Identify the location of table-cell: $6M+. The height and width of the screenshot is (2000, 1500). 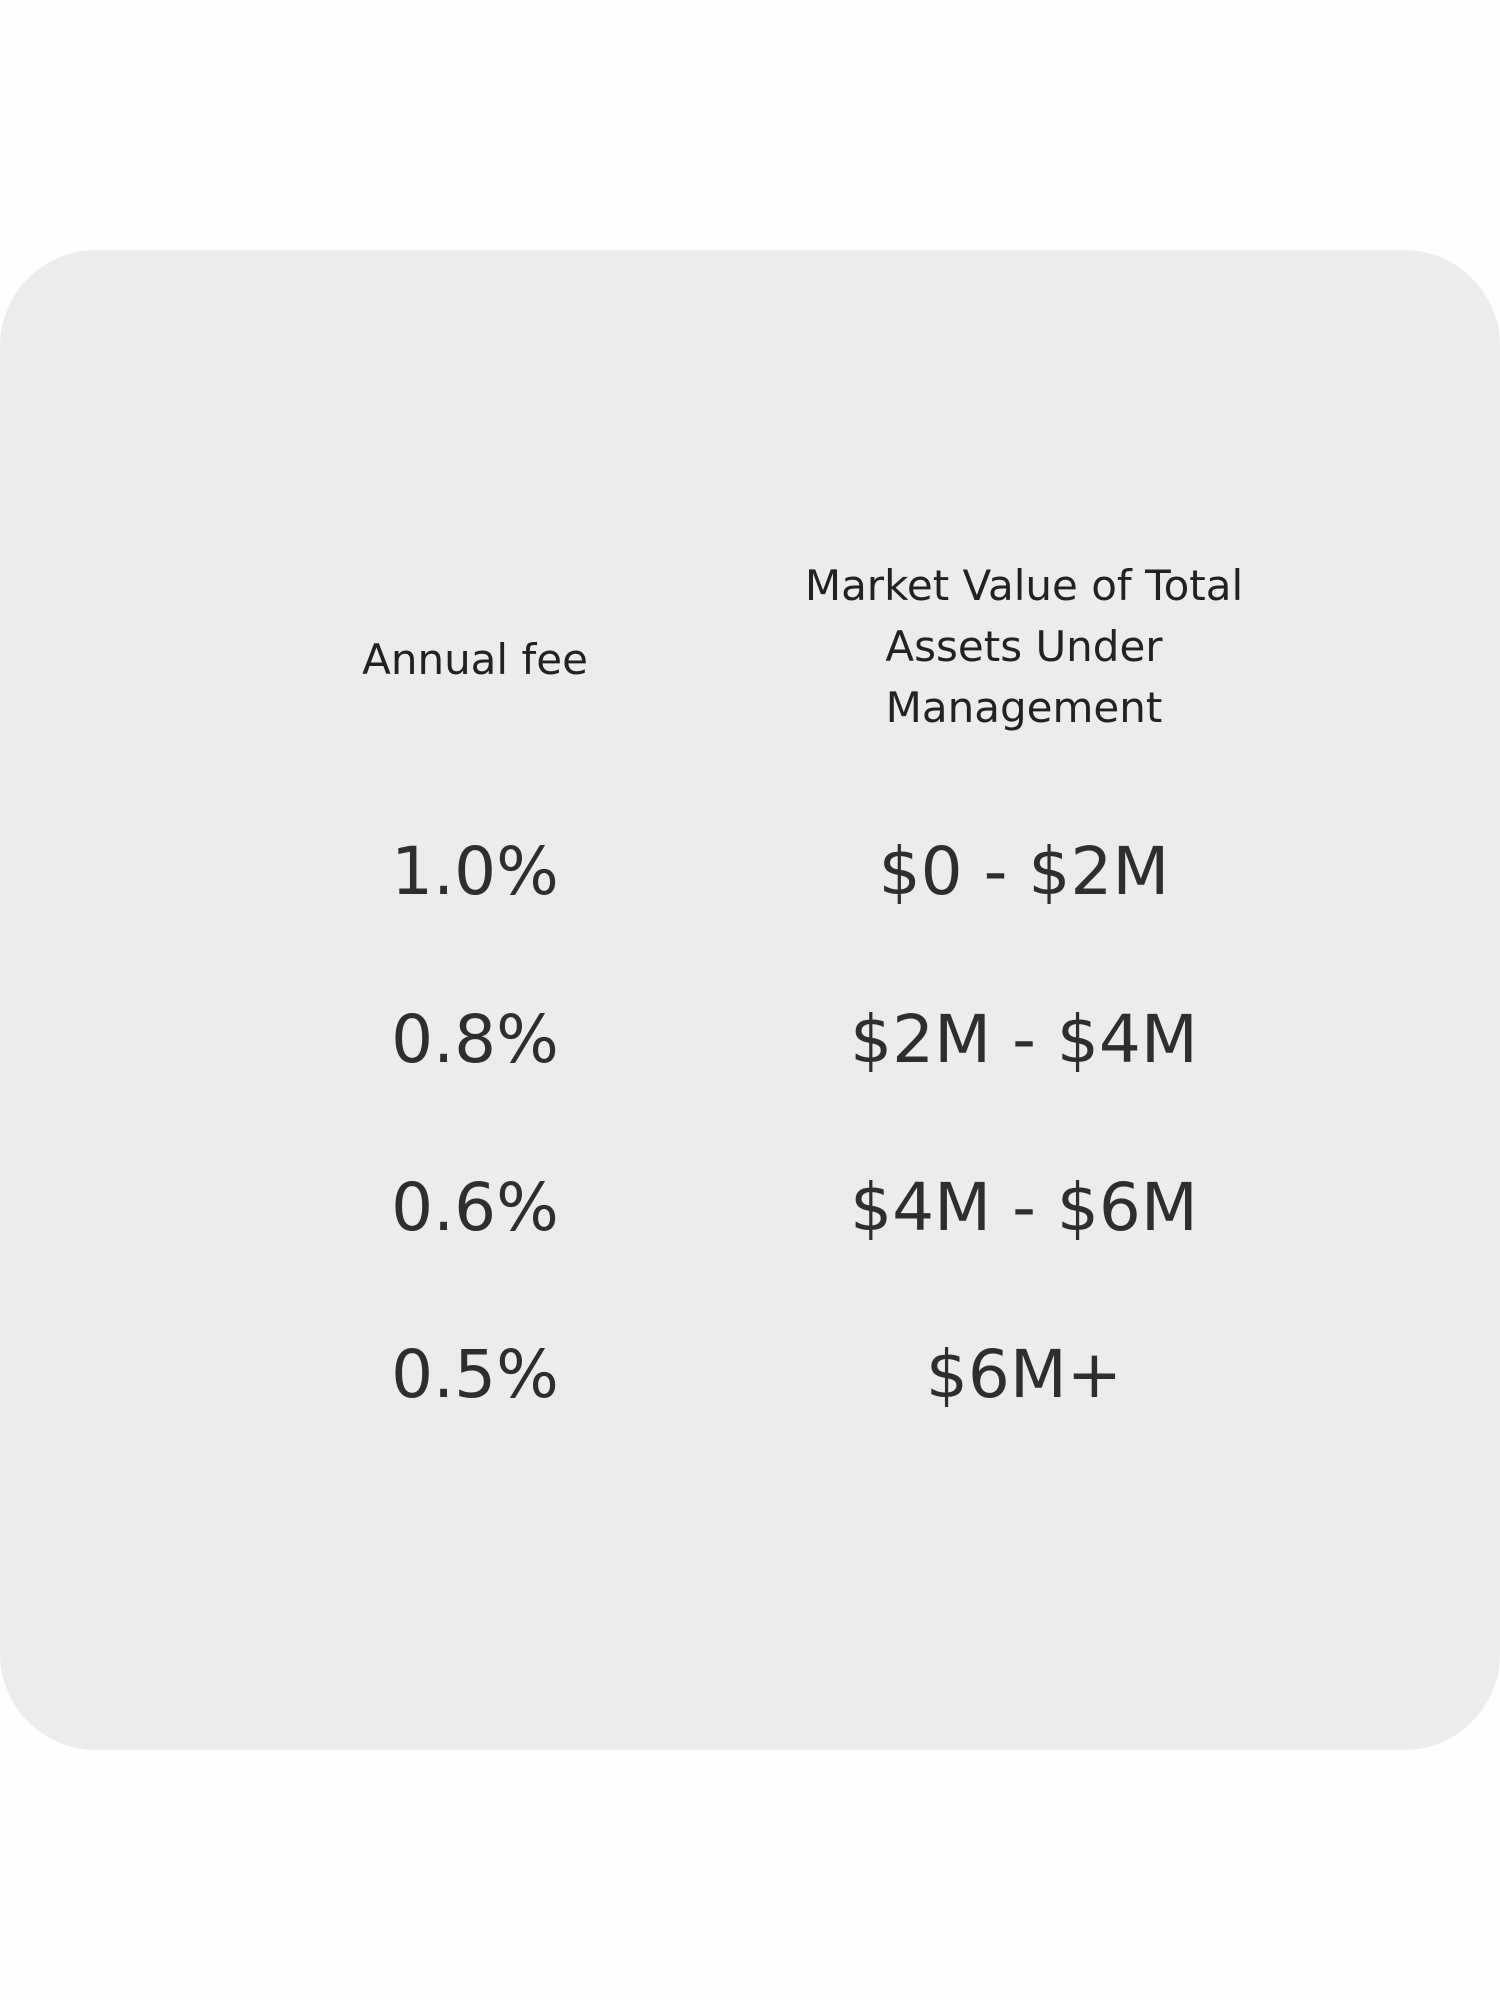
(1024, 1374).